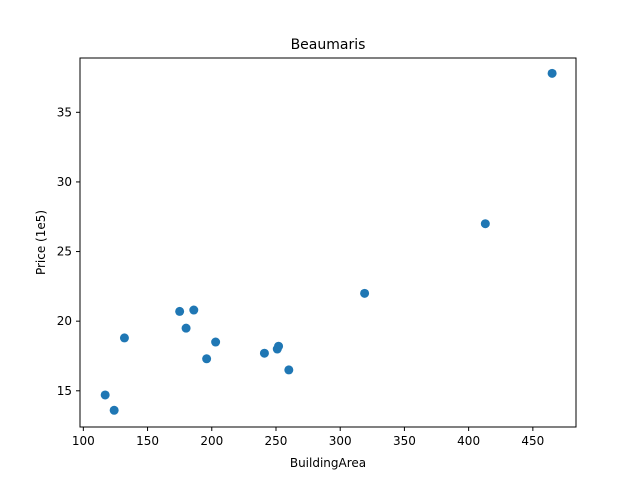 The width and height of the screenshot is (640, 480). What do you see at coordinates (340, 441) in the screenshot?
I see `x-tick-label: 300` at bounding box center [340, 441].